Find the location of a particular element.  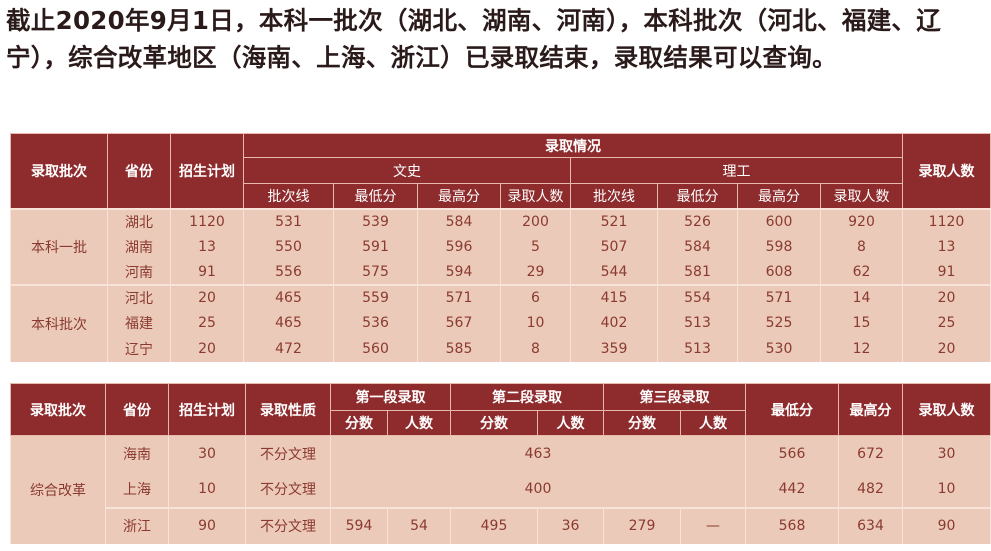

max-cell: 634 is located at coordinates (870, 525).